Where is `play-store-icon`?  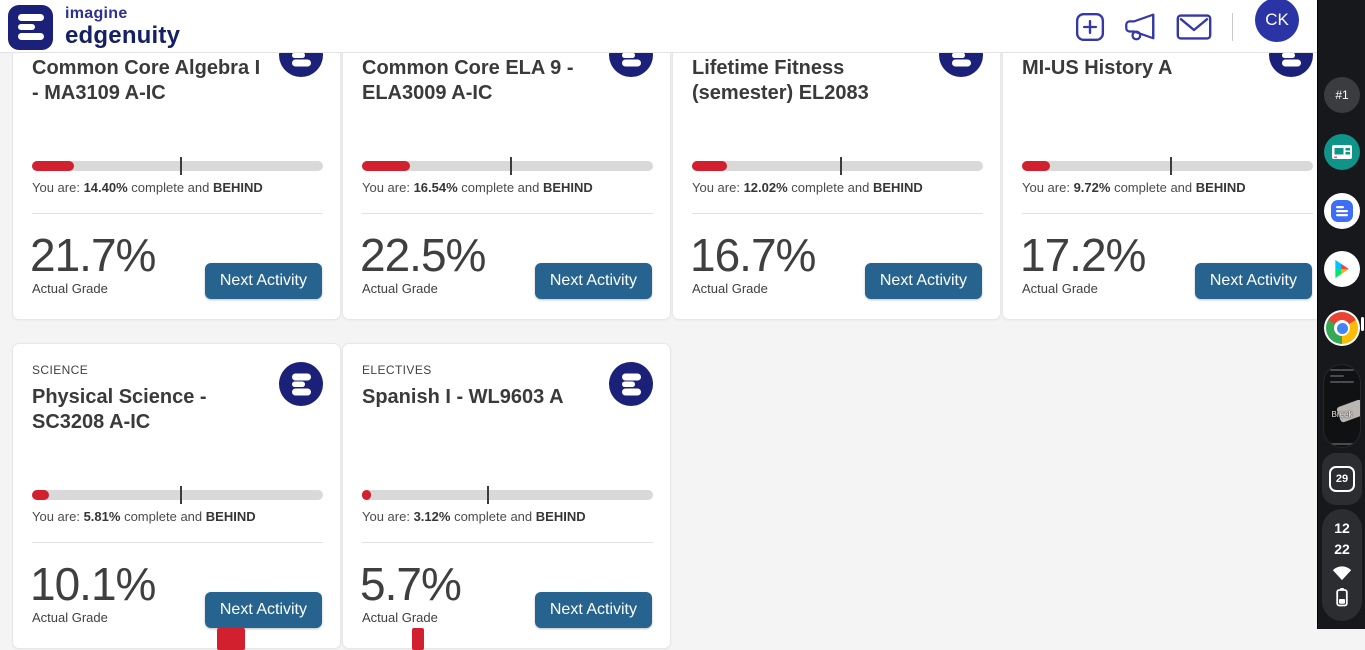 play-store-icon is located at coordinates (1342, 269).